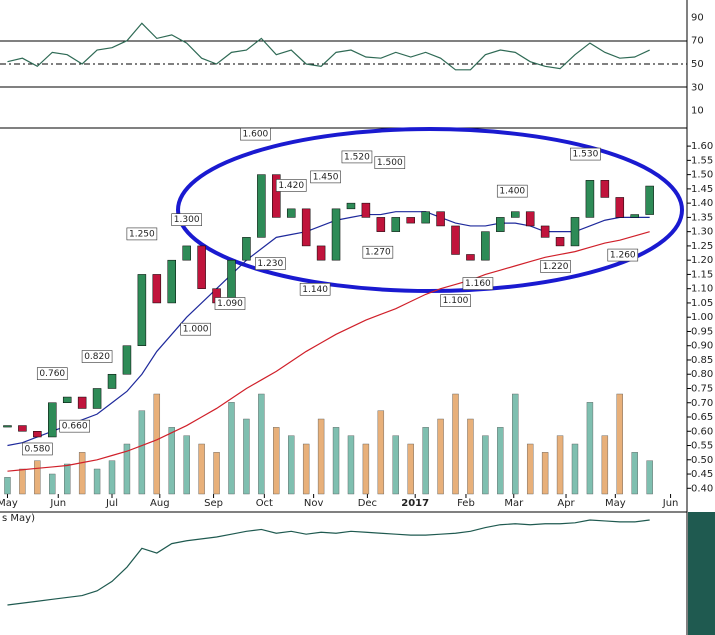  I want to click on rsi-line, so click(328, 46).